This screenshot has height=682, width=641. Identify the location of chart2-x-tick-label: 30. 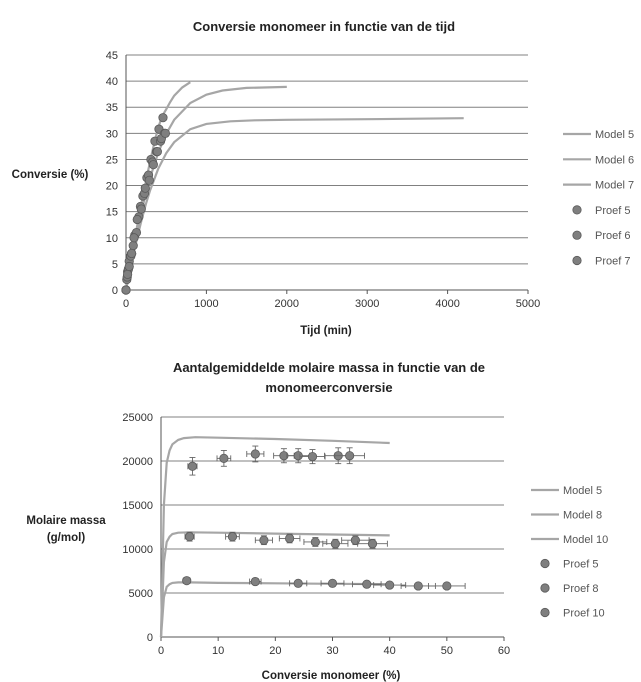
(332, 651).